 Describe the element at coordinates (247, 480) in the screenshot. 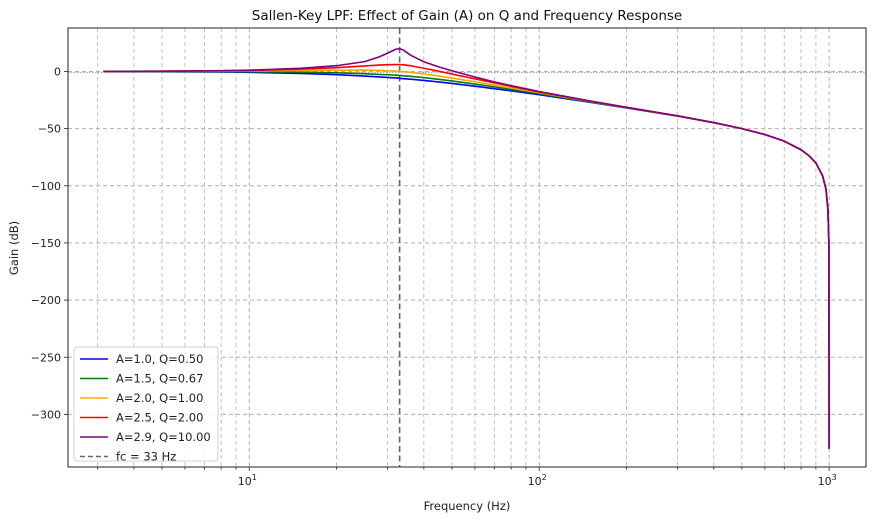

I see `x-tick-label: 10¹` at that location.